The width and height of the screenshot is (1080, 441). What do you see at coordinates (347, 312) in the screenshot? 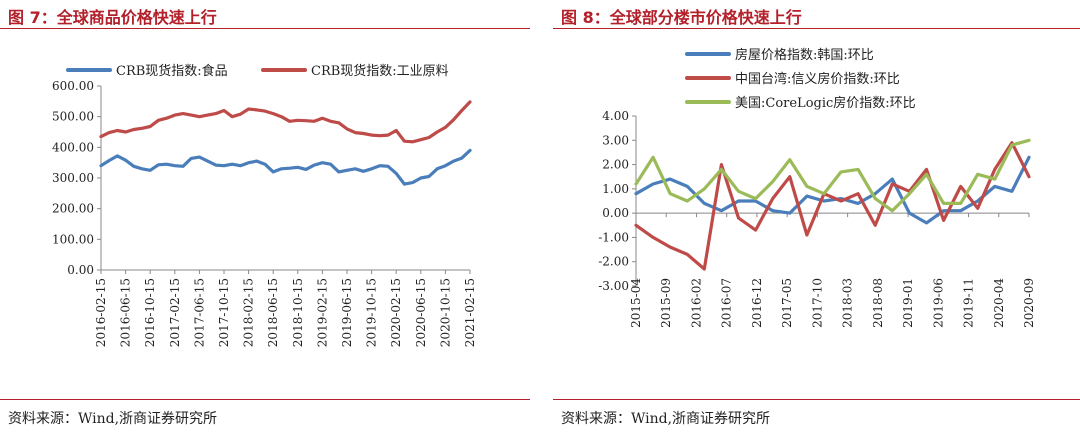
I see `x-tick-label: 2019-06-15` at bounding box center [347, 312].